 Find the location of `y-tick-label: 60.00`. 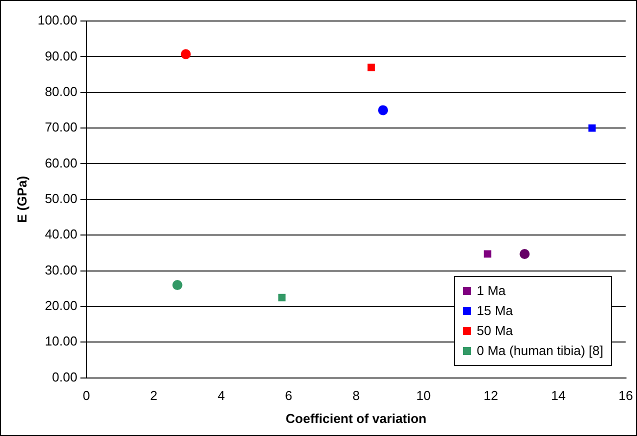

y-tick-label: 60.00 is located at coordinates (61, 162).